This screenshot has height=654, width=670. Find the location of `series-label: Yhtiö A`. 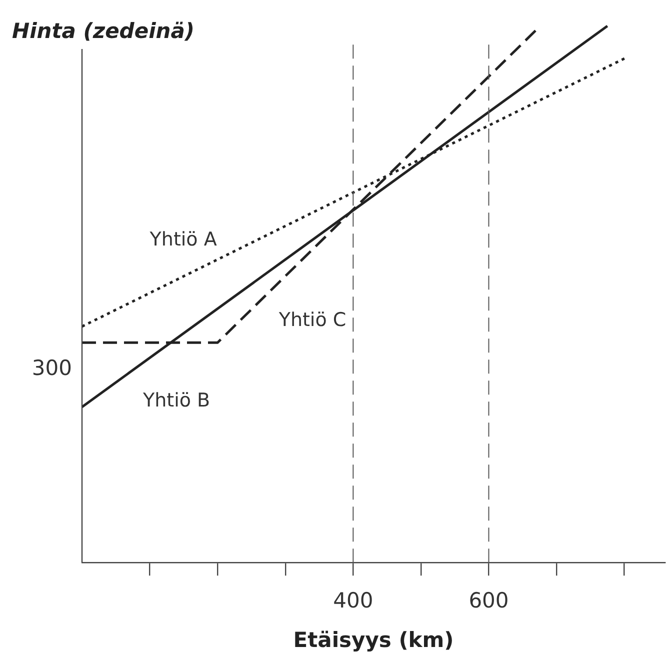

series-label: Yhtiö A is located at coordinates (182, 239).